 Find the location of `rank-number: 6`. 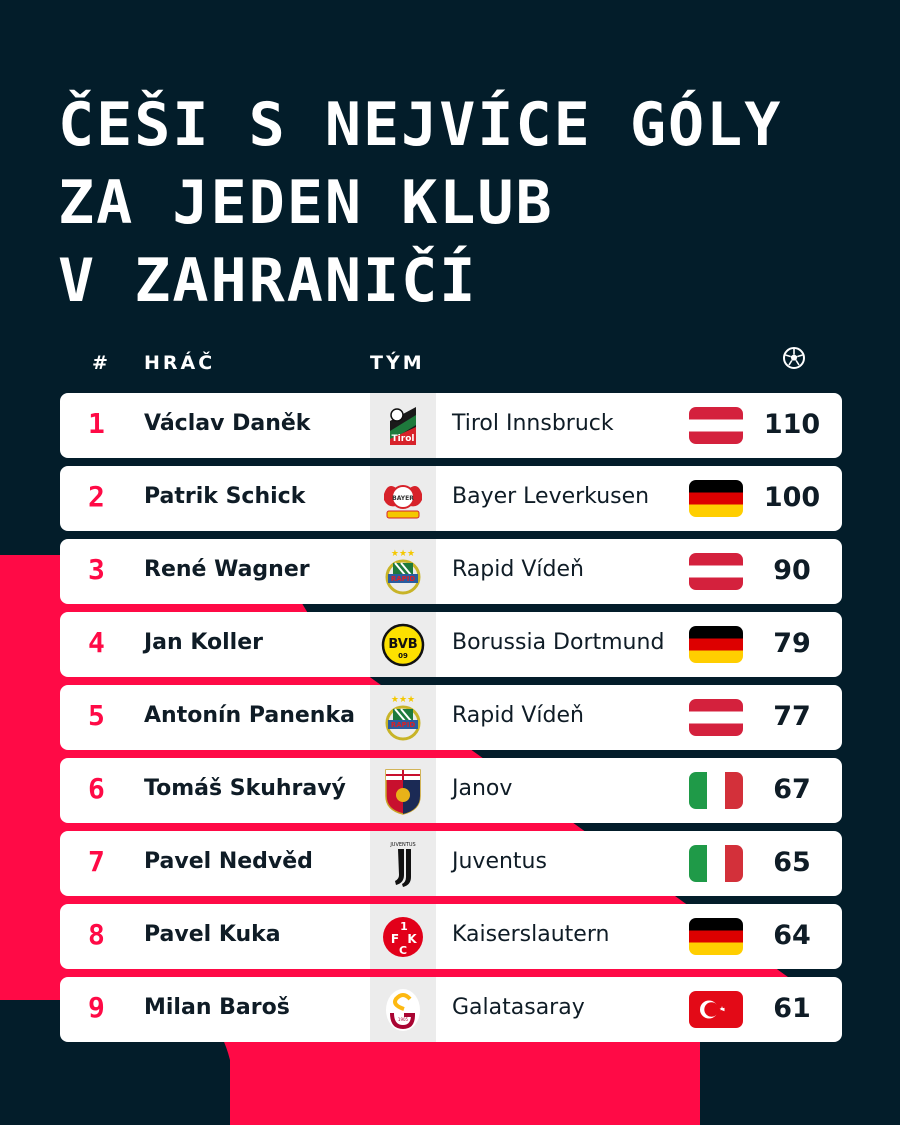

rank-number: 6 is located at coordinates (96, 788).